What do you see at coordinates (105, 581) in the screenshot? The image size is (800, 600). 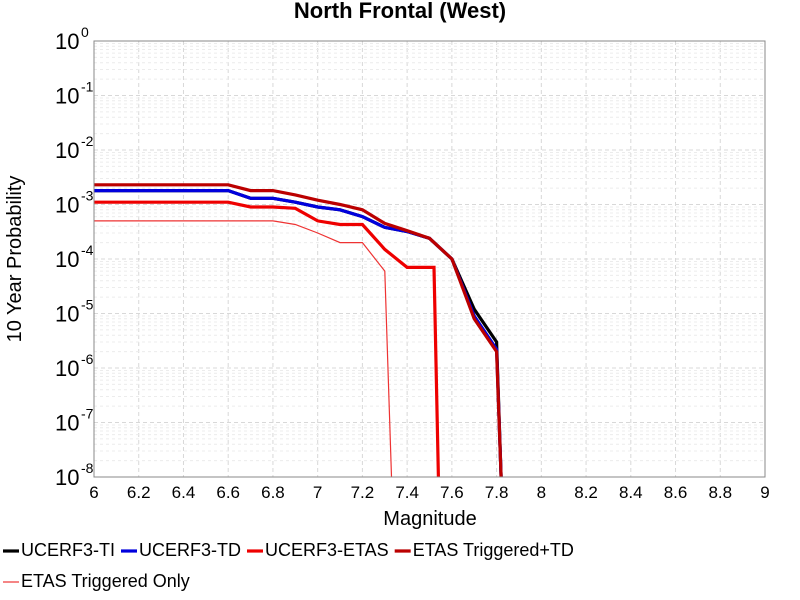 I see `legend-label: ETAS Triggered Only` at bounding box center [105, 581].